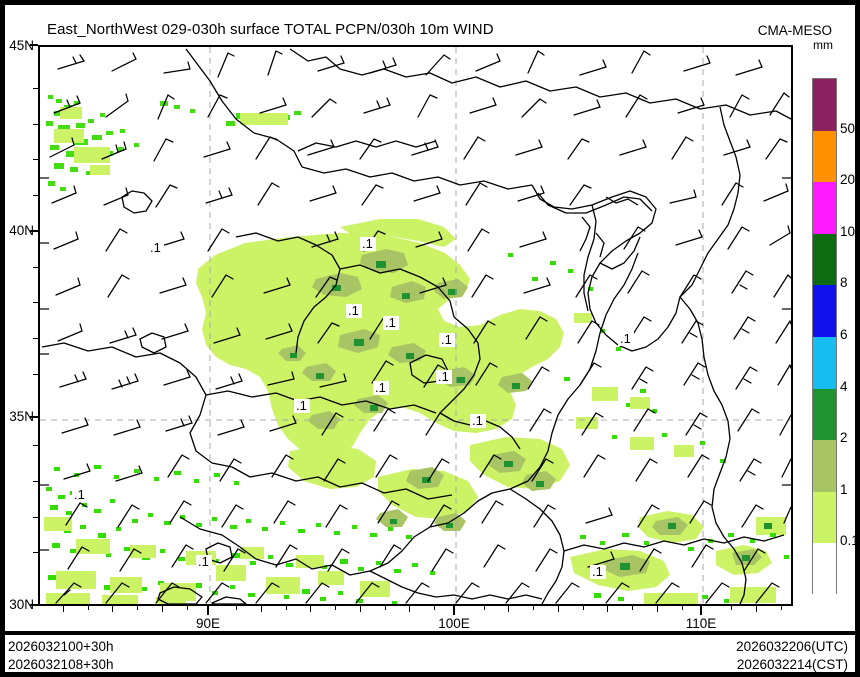 This screenshot has height=677, width=860. I want to click on colorbar-unit-label: mm, so click(823, 45).